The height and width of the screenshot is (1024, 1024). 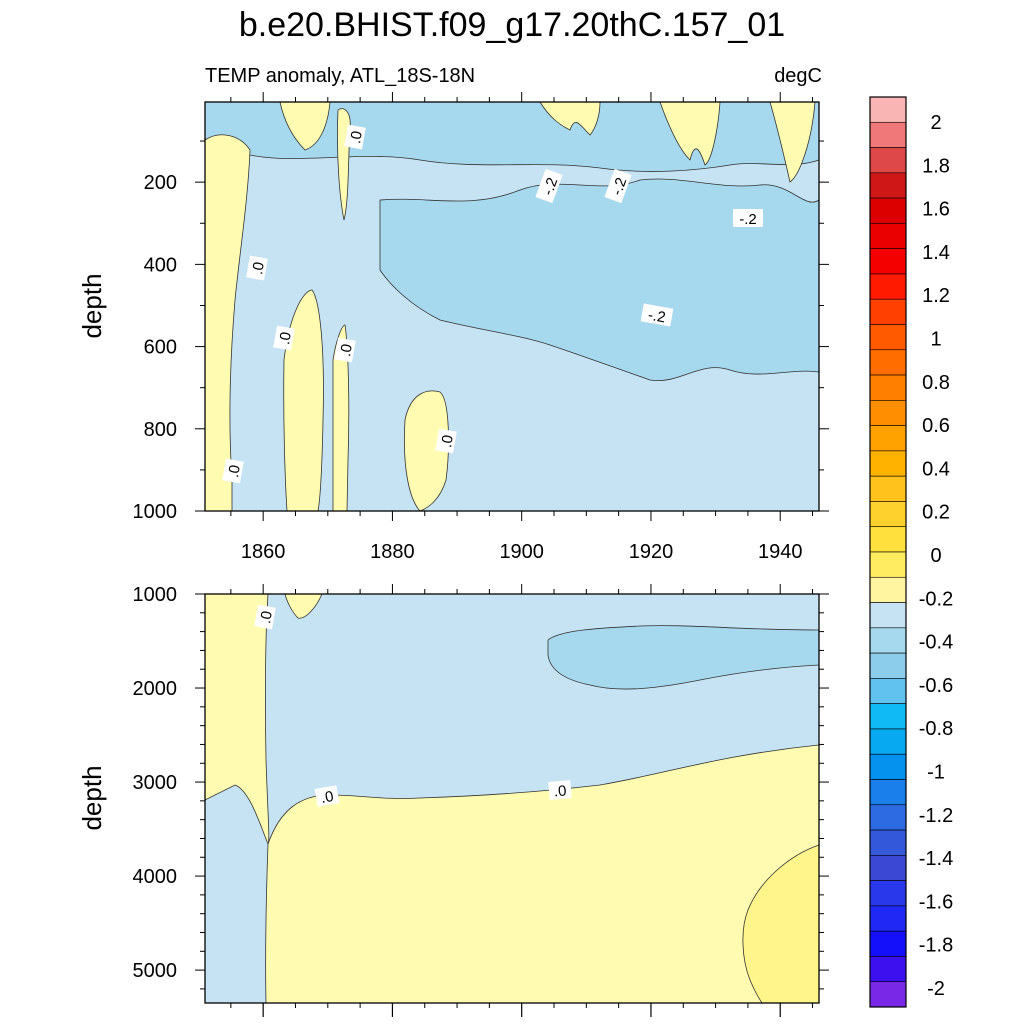 I want to click on upper-y-tick-label: 1000, so click(x=155, y=512).